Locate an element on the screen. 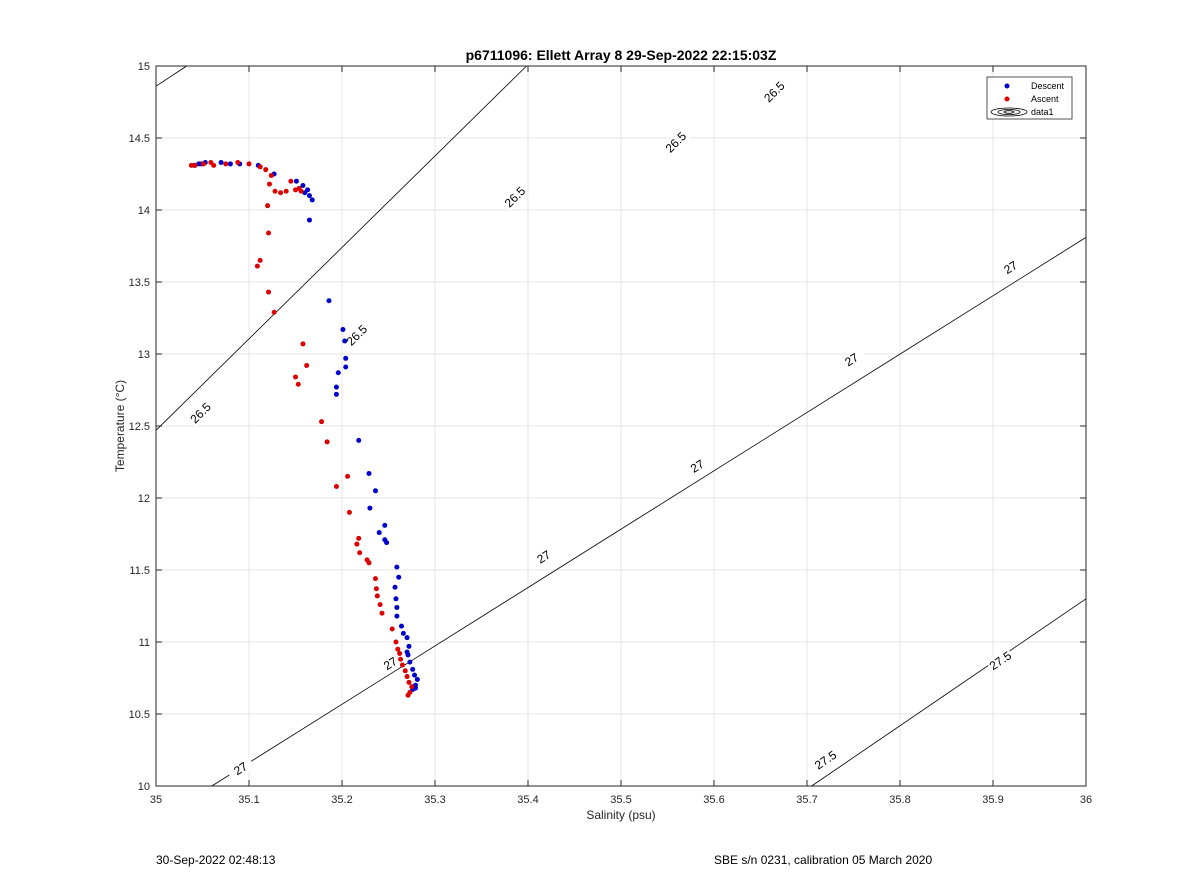  y-axis-label: Temperature (°C) is located at coordinates (120, 426).